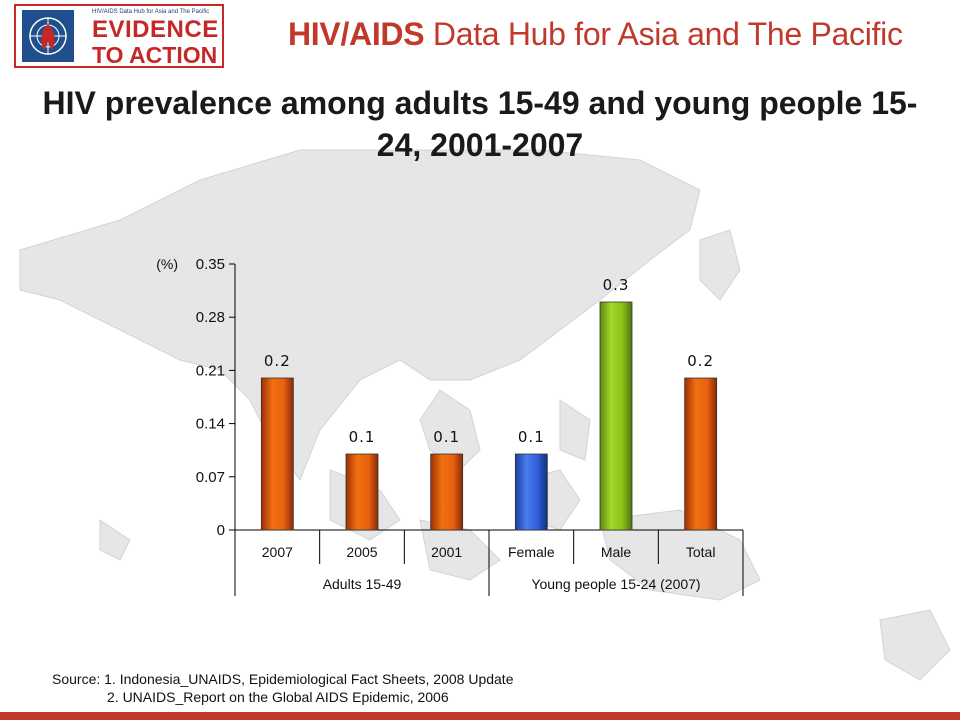  What do you see at coordinates (277, 552) in the screenshot?
I see `category-label: 2007` at bounding box center [277, 552].